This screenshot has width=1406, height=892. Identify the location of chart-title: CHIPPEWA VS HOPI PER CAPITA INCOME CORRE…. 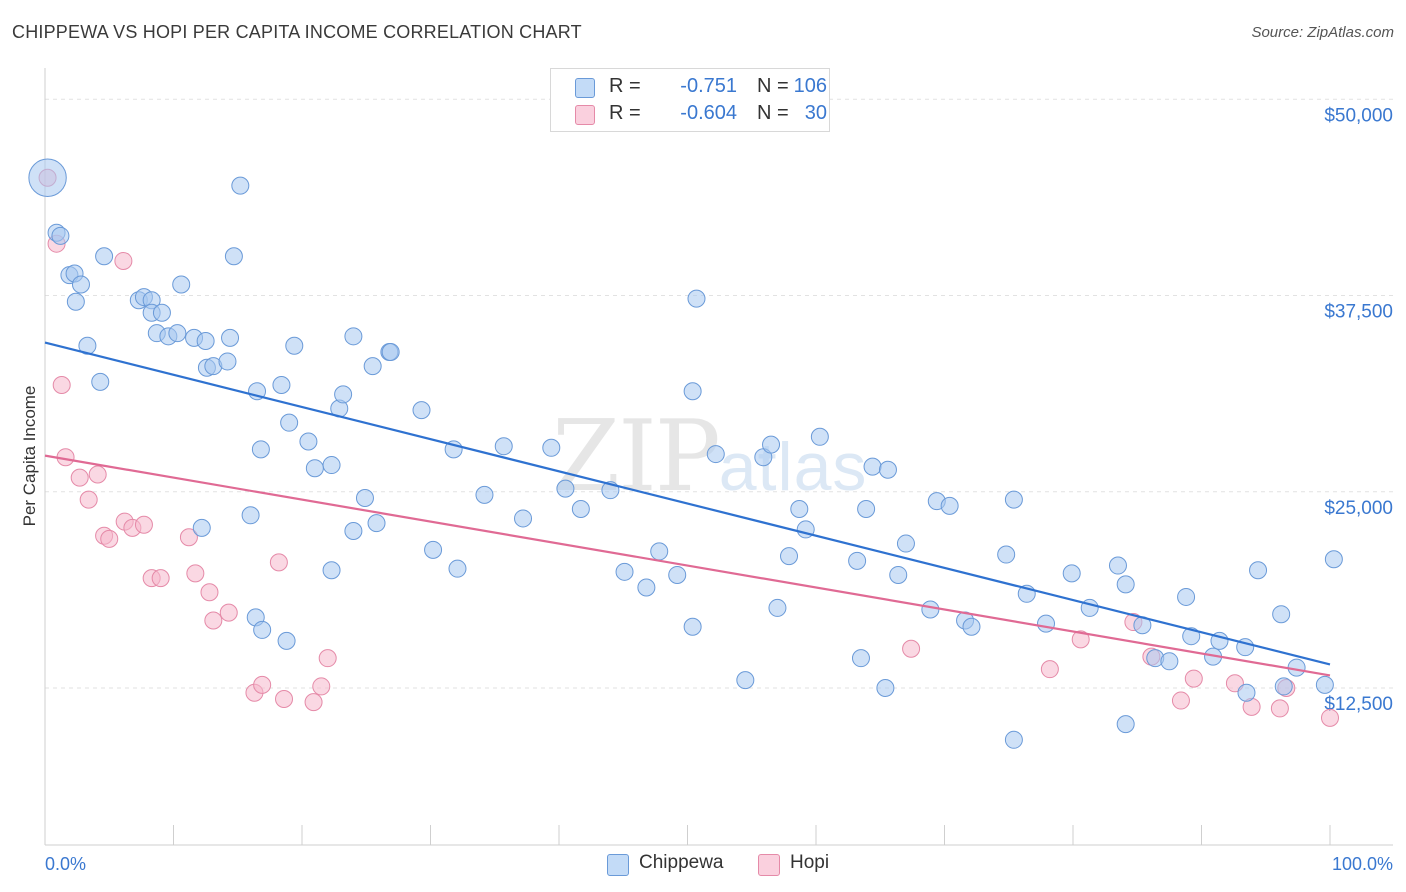
(297, 32).